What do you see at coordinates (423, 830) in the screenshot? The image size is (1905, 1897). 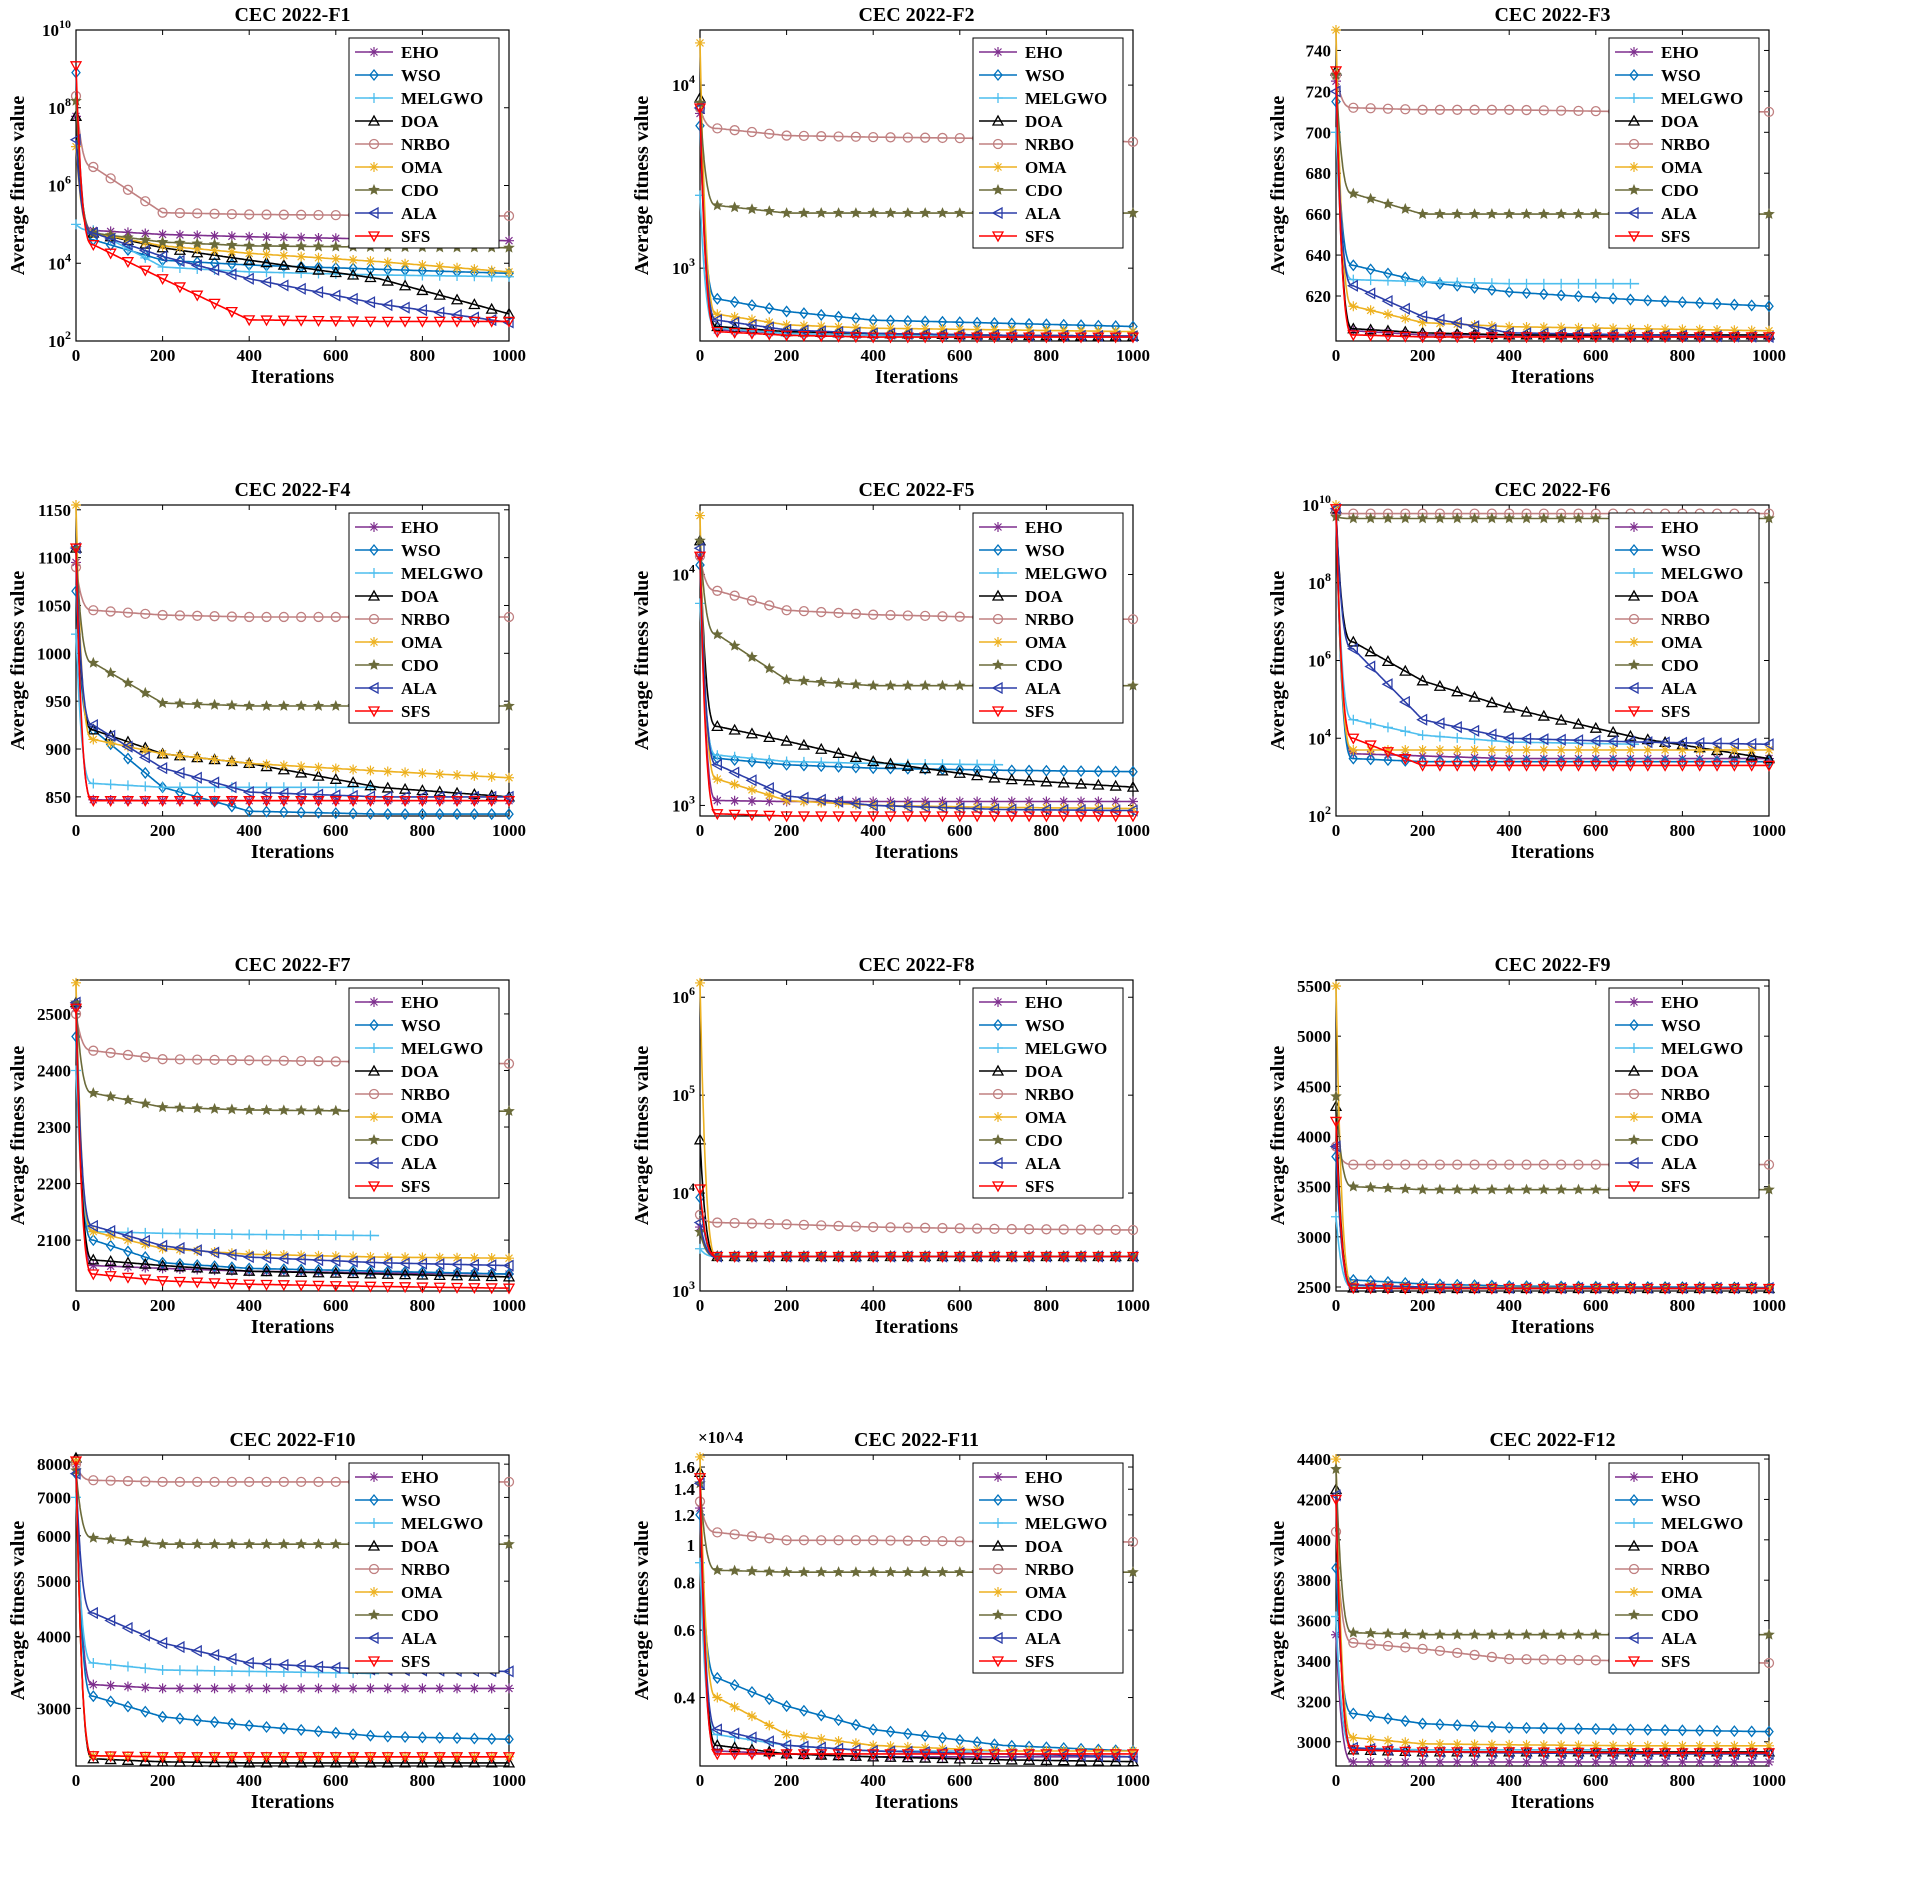 I see `x-tick-label: 800` at bounding box center [423, 830].